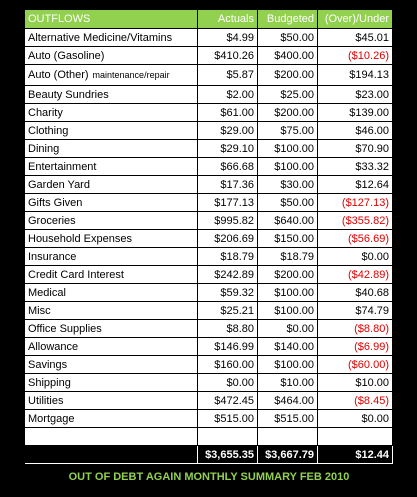  Describe the element at coordinates (297, 37) in the screenshot. I see `cell-text: $50.00` at that location.